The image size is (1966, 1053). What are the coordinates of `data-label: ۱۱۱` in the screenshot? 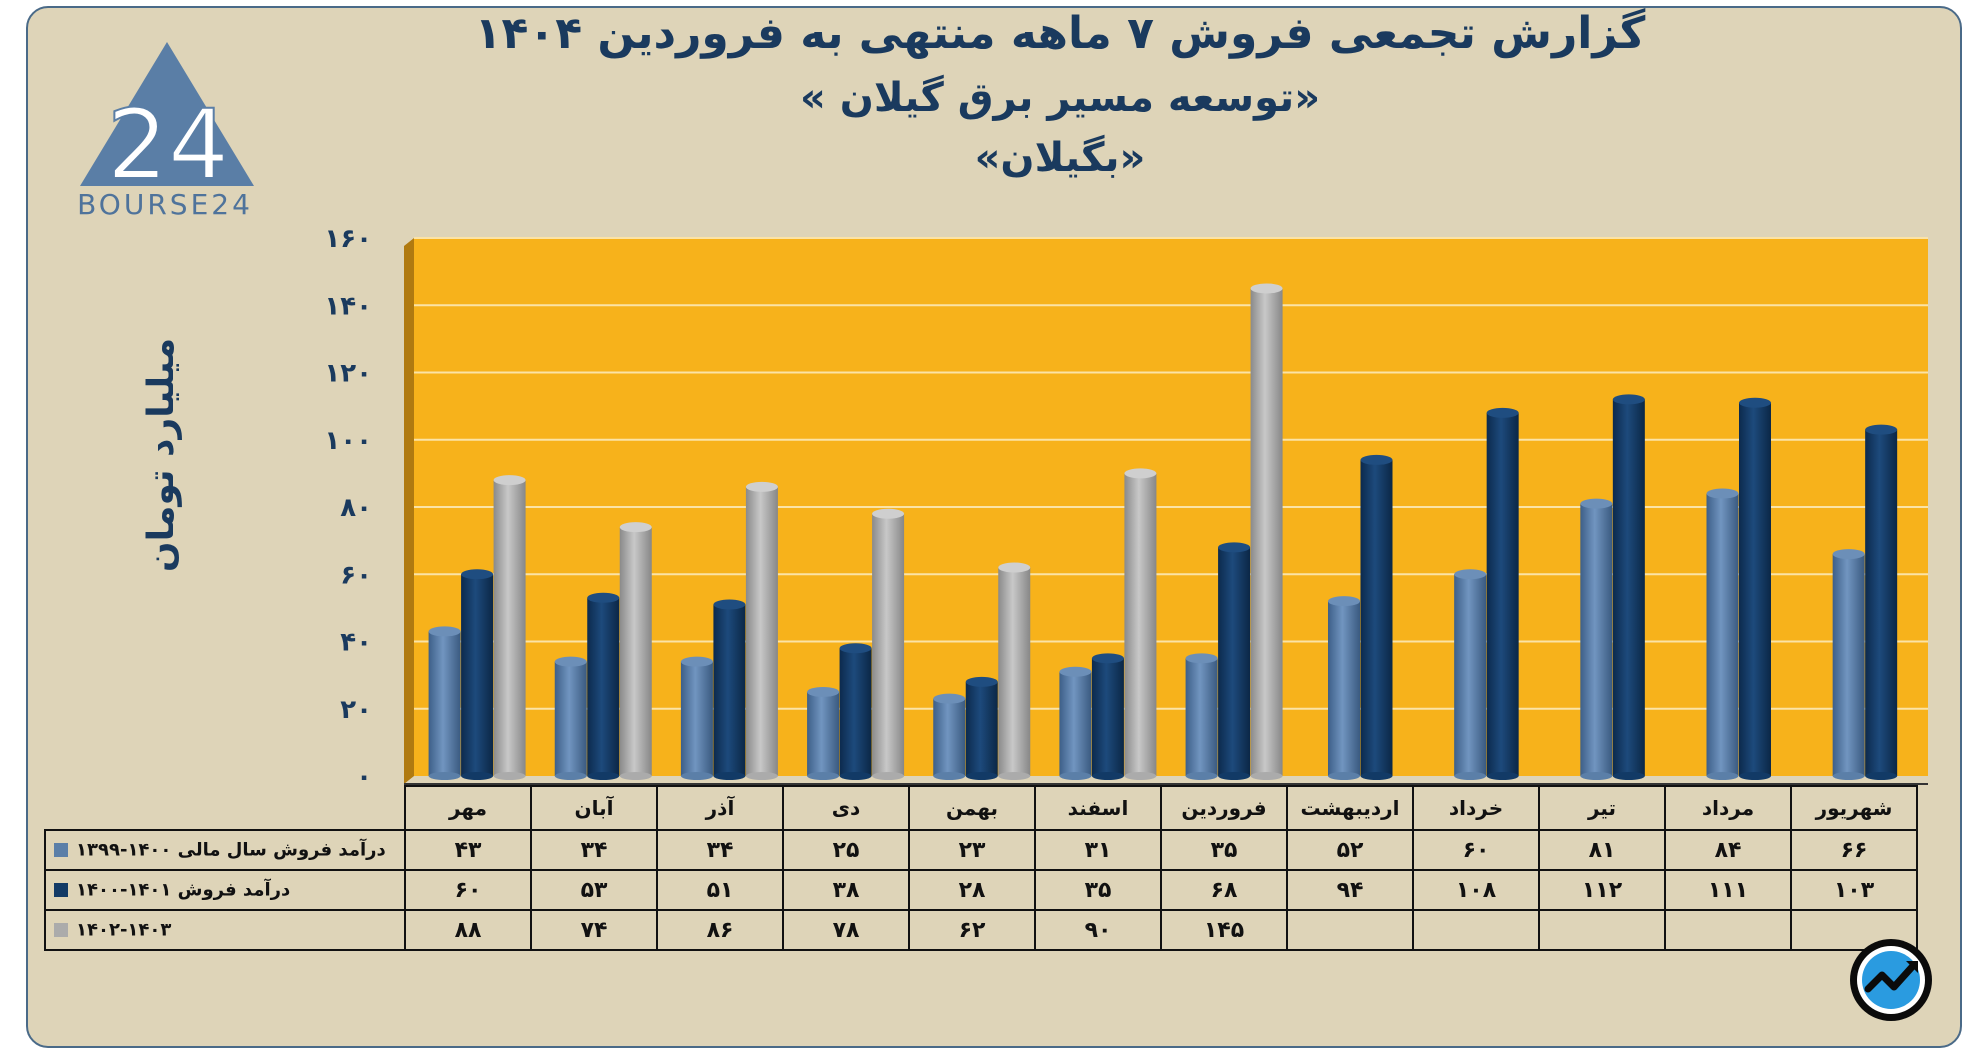 It's located at (1728, 890).